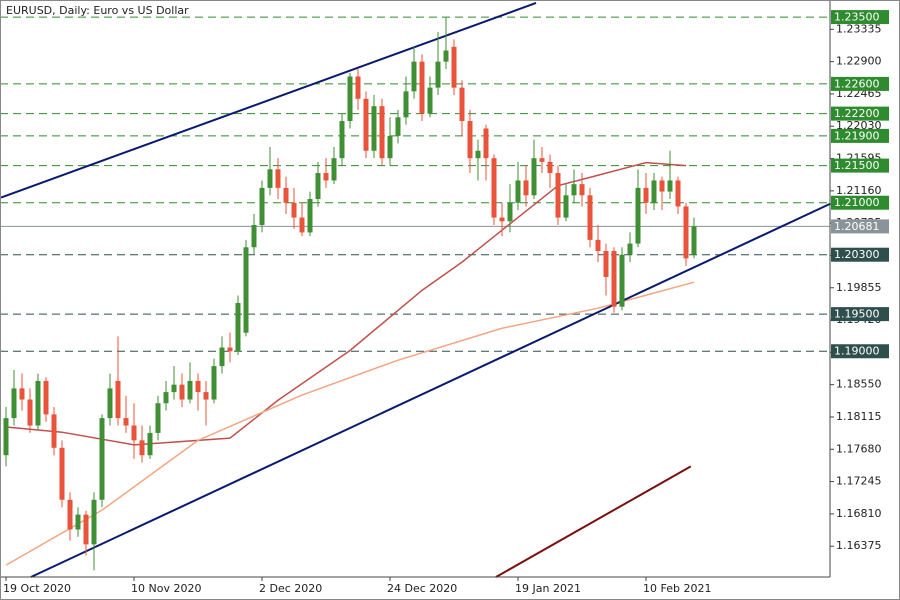 The height and width of the screenshot is (600, 900). Describe the element at coordinates (857, 83) in the screenshot. I see `level-label: 1.22600` at that location.